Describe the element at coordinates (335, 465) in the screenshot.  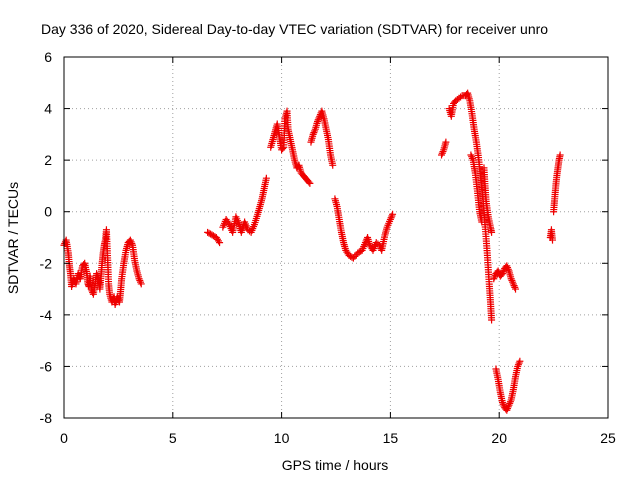
I see `x-axis-label: GPS time / hours` at that location.